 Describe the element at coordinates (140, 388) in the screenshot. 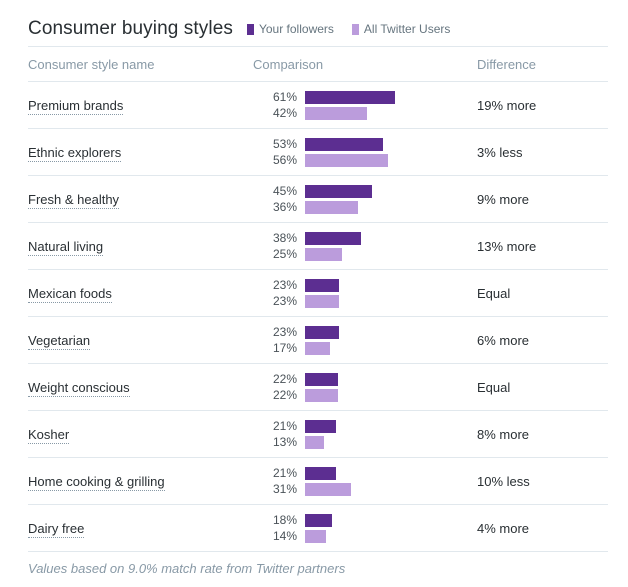

I see `name-cell: Weight conscious` at that location.